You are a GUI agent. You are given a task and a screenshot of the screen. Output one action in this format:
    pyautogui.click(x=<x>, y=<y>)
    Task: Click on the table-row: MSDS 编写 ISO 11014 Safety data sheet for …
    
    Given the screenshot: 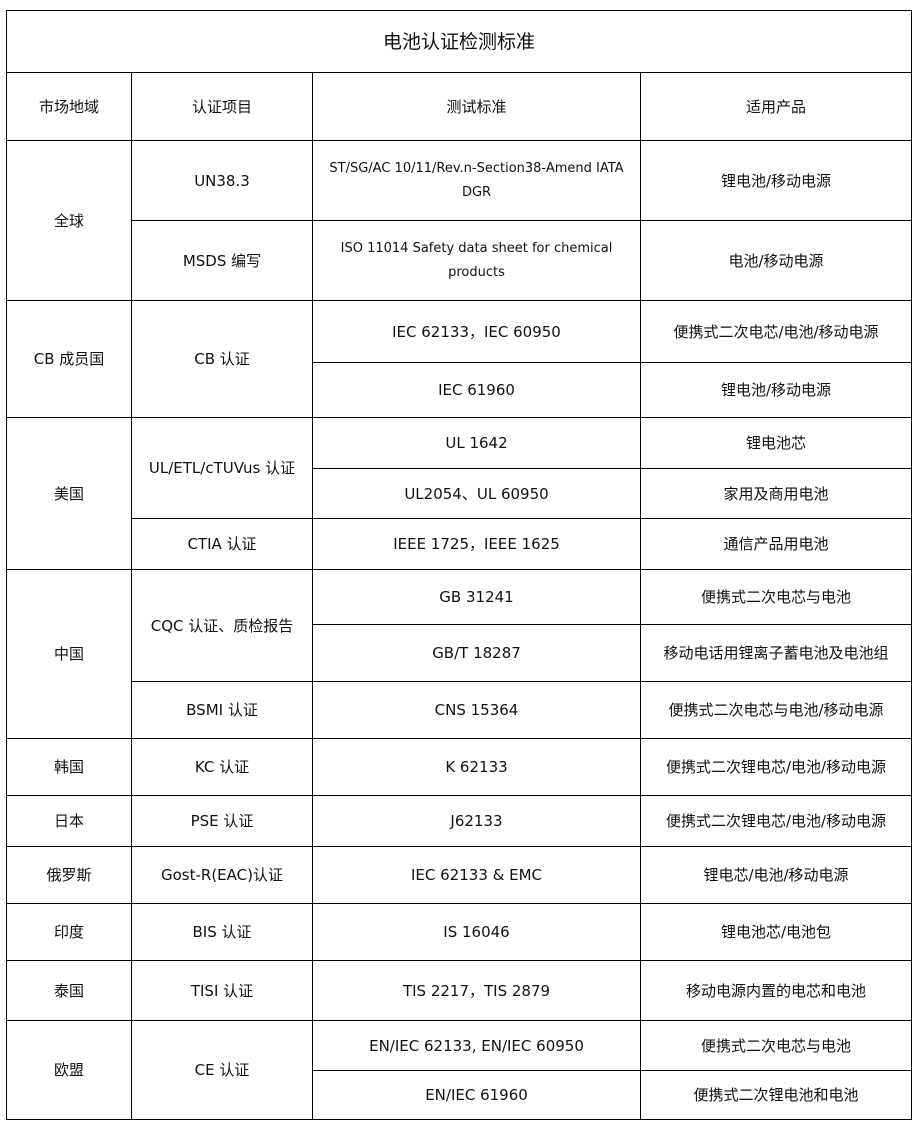 What is the action you would take?
    pyautogui.click(x=460, y=260)
    